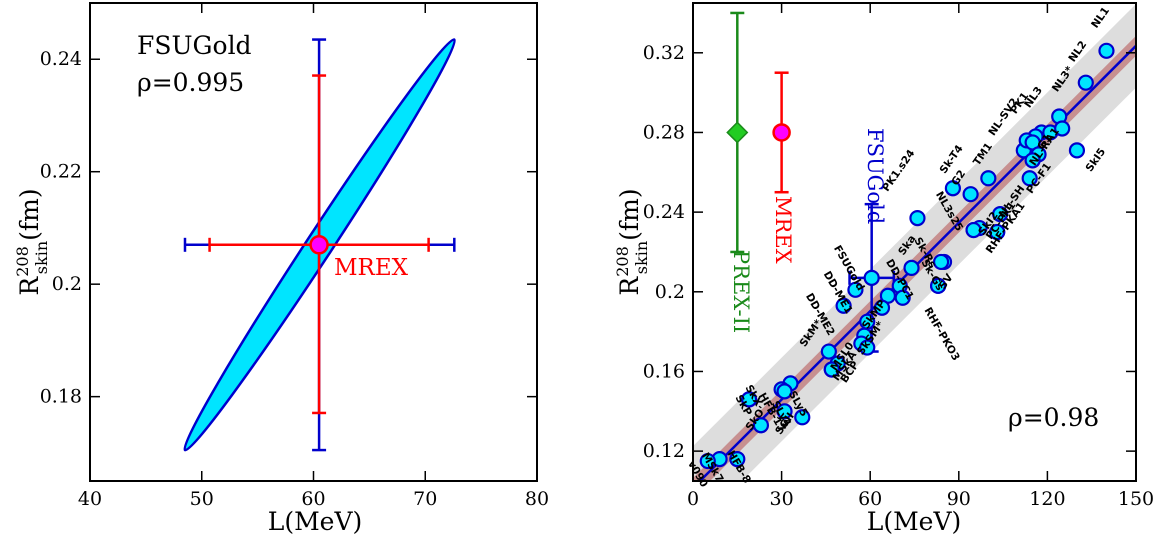 Image resolution: width=1160 pixels, height=539 pixels. What do you see at coordinates (959, 499) in the screenshot?
I see `right-xtick-label: 90` at bounding box center [959, 499].